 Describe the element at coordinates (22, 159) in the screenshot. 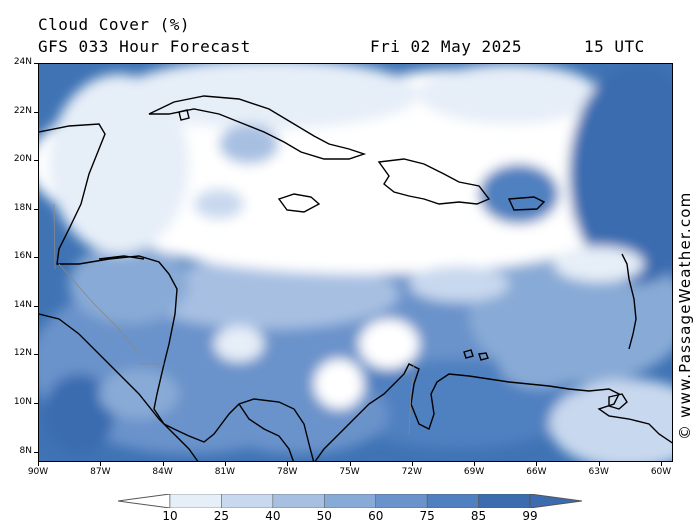

I see `lat-label: 20N` at that location.